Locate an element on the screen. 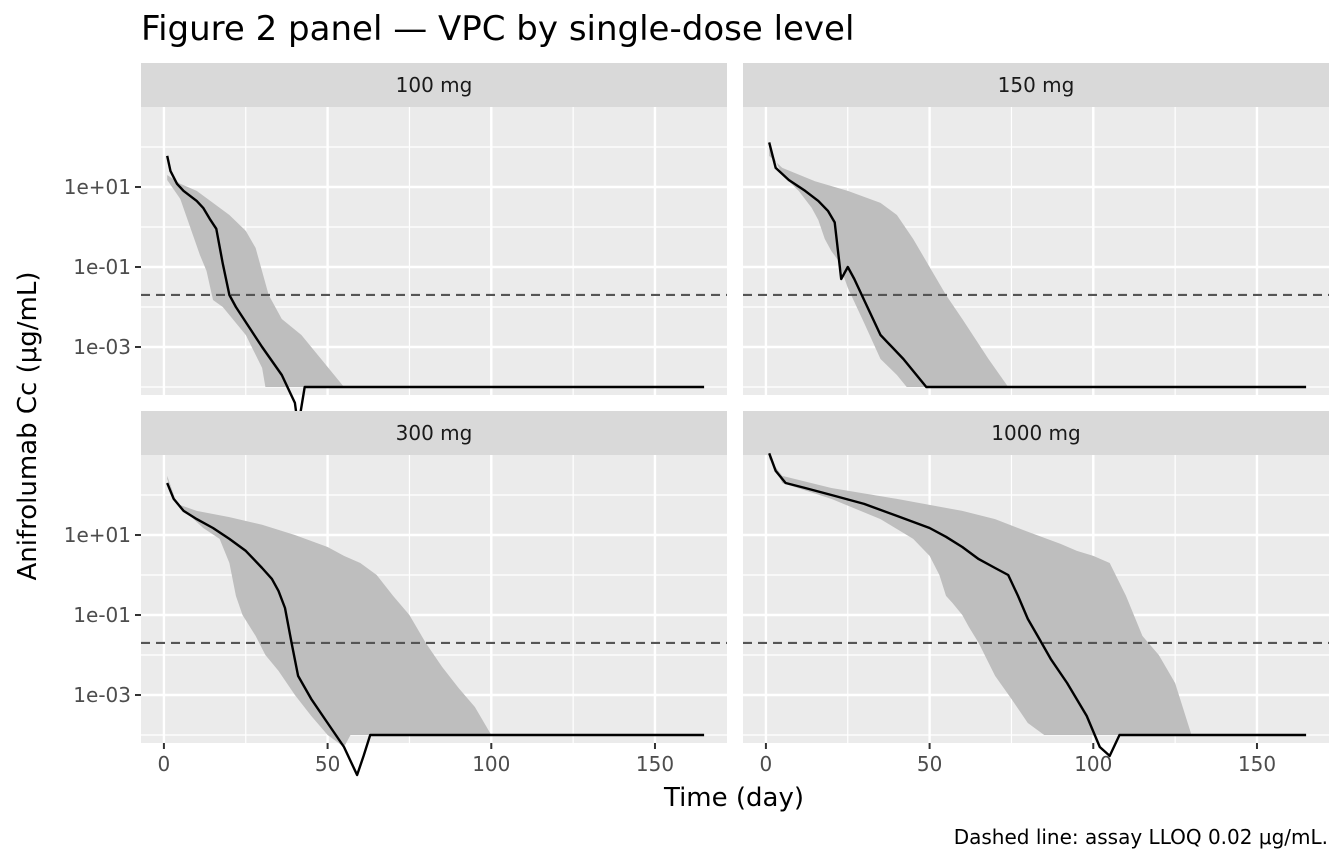 The image size is (1344, 864). caption: Dashed line: assay LLOQ 0.02 μg/mL. is located at coordinates (1141, 837).